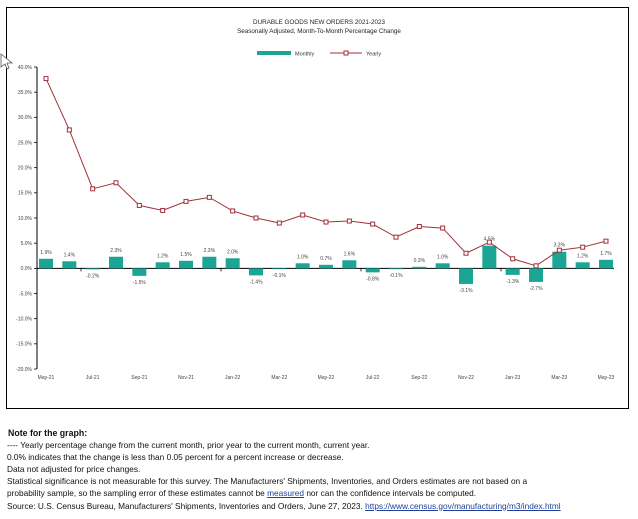 This screenshot has width=638, height=519. What do you see at coordinates (46, 253) in the screenshot?
I see `monthly-bar-label: 1.9%` at bounding box center [46, 253].